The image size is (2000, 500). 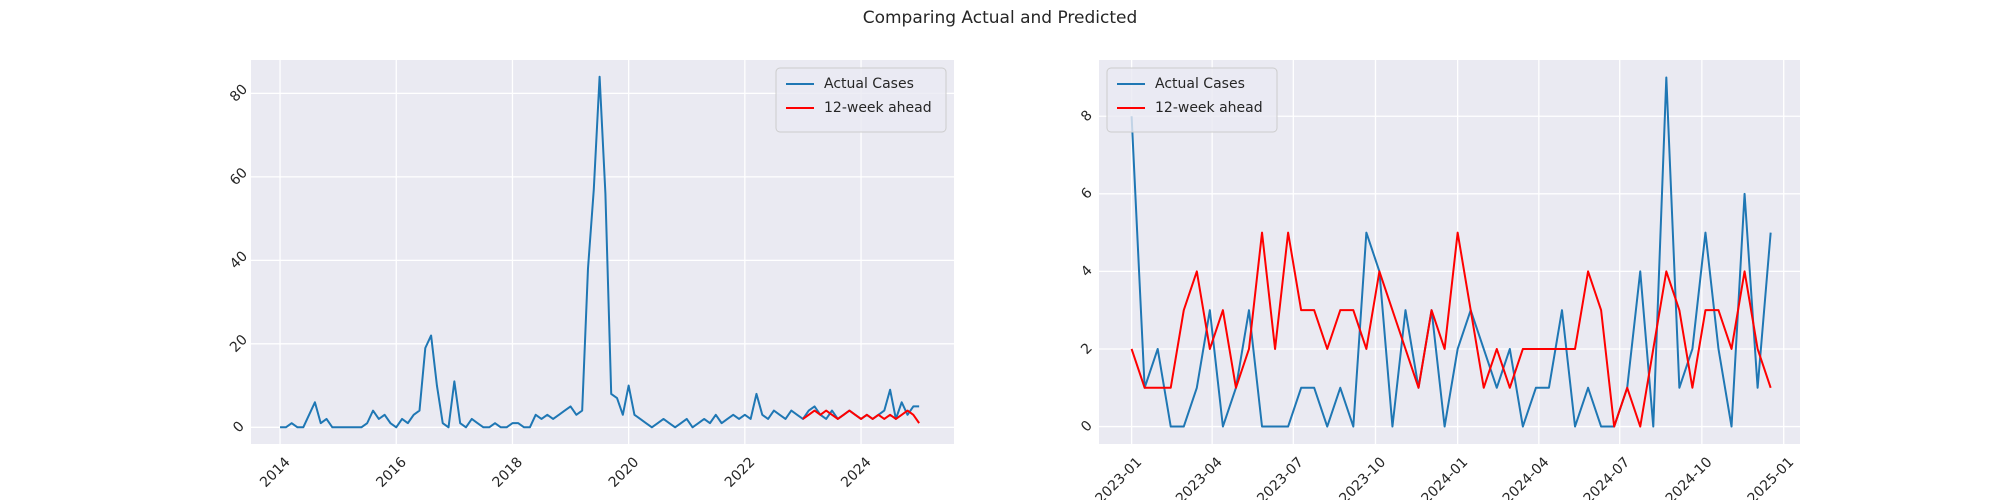 What do you see at coordinates (239, 93) in the screenshot?
I see `y-tick-label: 80` at bounding box center [239, 93].